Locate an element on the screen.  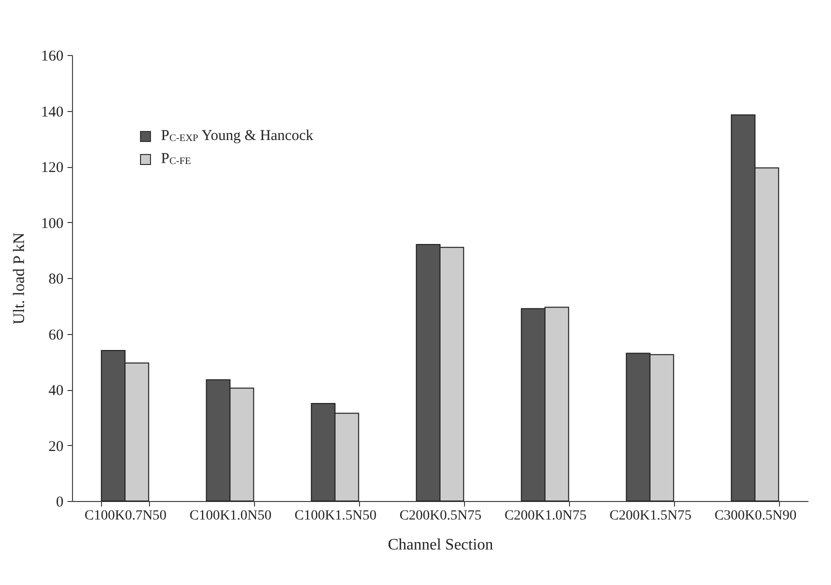
y-tick-label: 80 is located at coordinates (56, 280).